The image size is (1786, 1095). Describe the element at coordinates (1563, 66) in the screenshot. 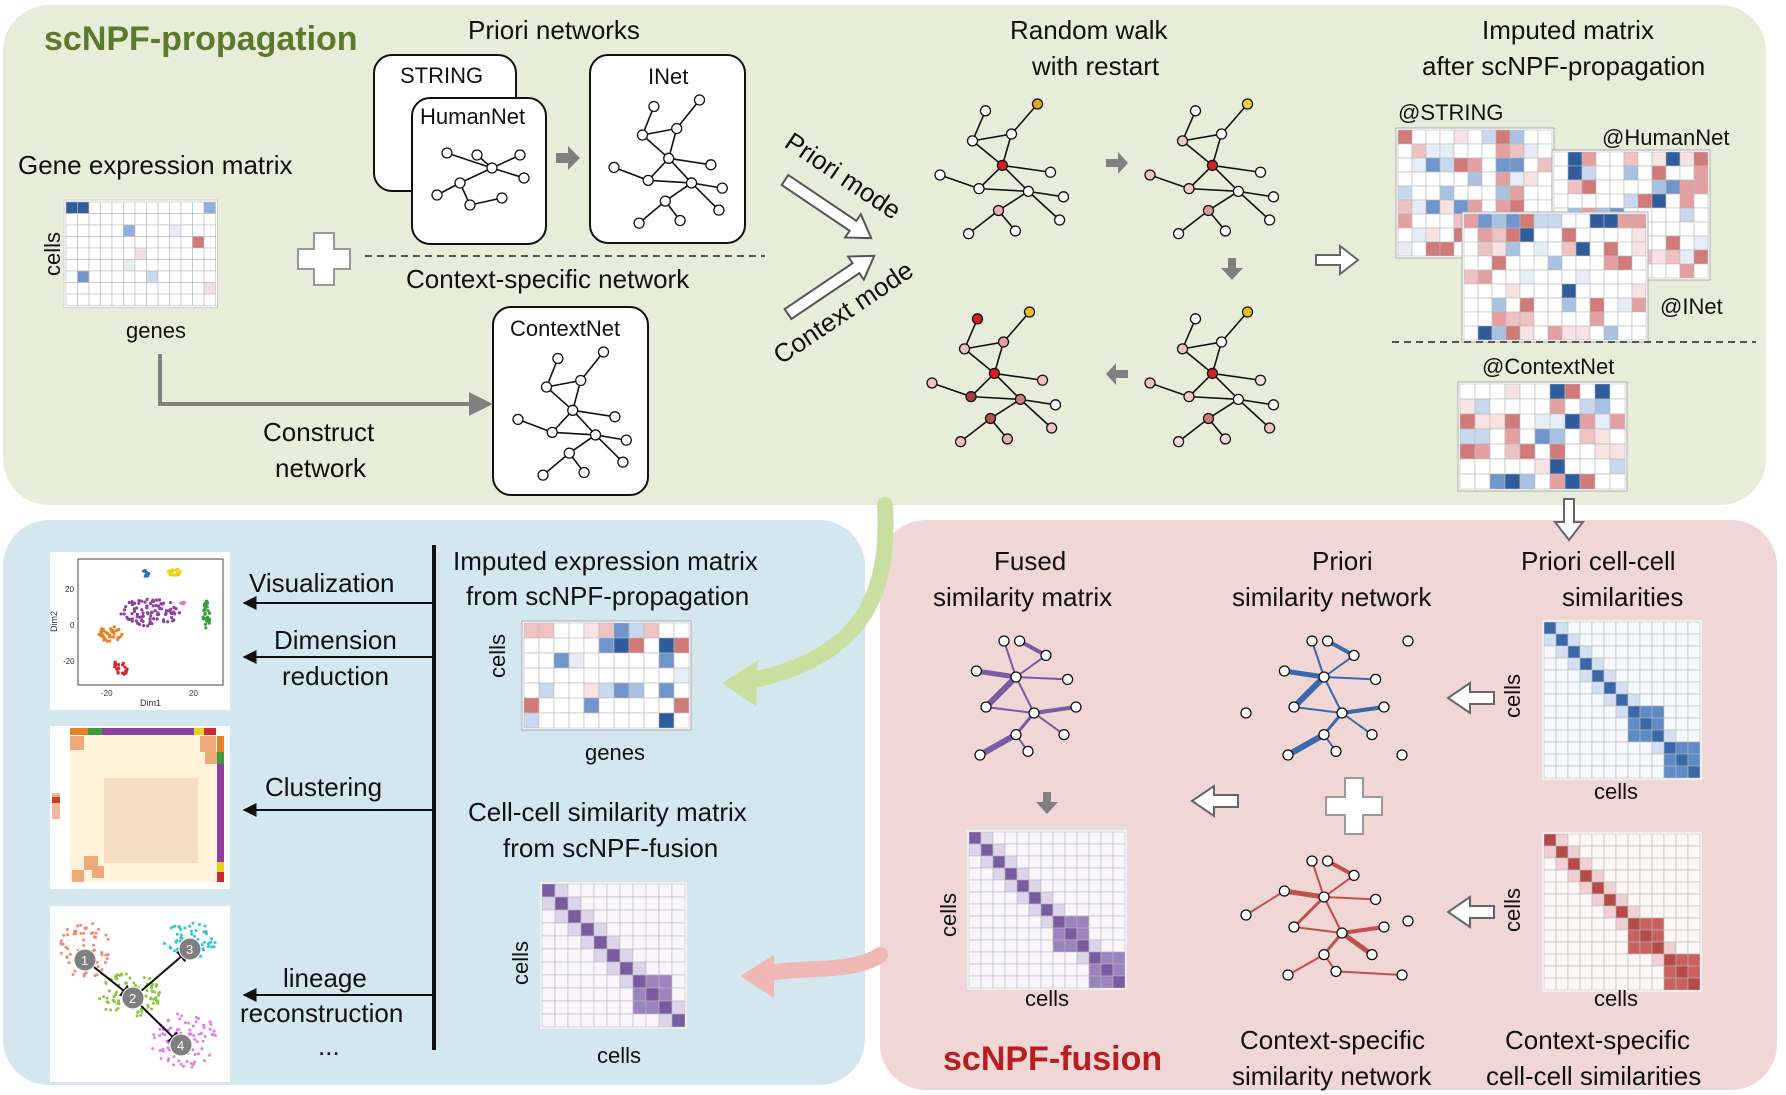

I see `imputed-matrix-label-2: after scNPF-propagation` at that location.